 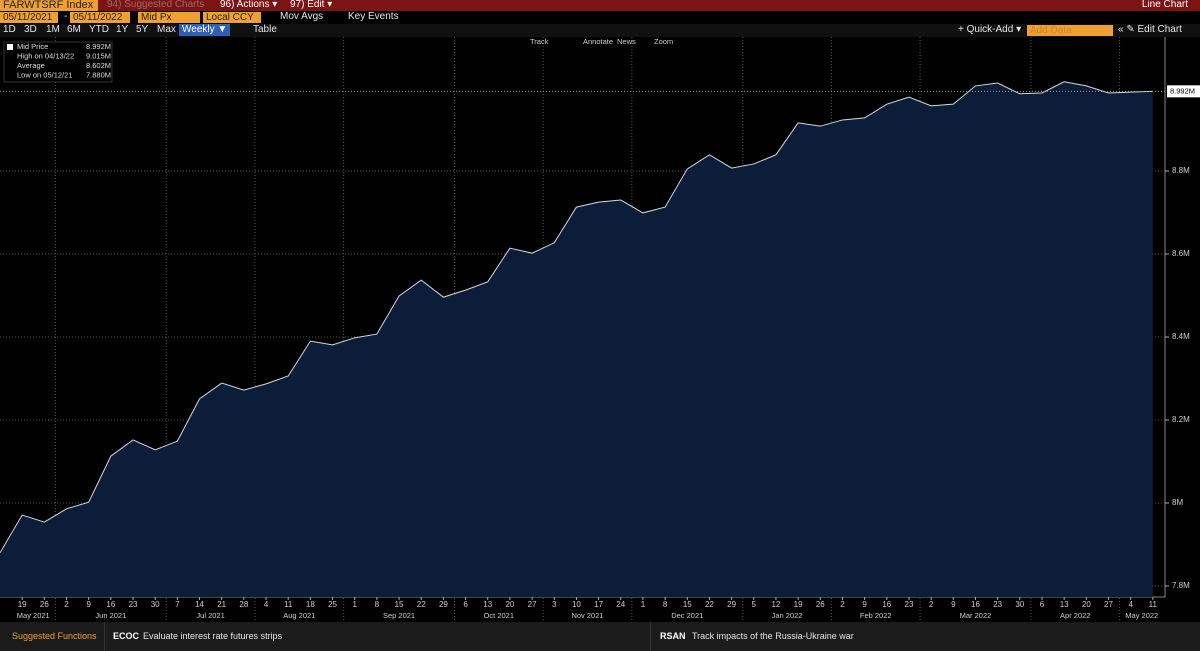 What do you see at coordinates (709, 604) in the screenshot?
I see `x-tick-label: 22` at bounding box center [709, 604].